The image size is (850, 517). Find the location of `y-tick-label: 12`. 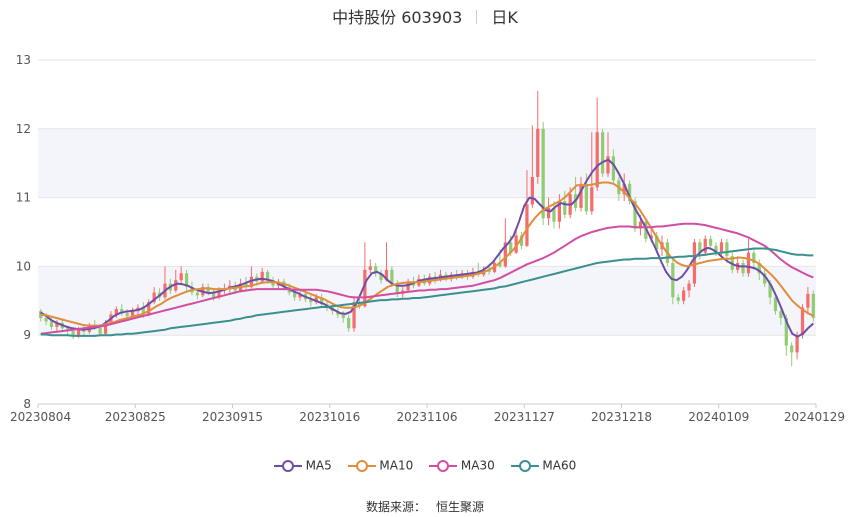

y-tick-label: 12 is located at coordinates (23, 129).